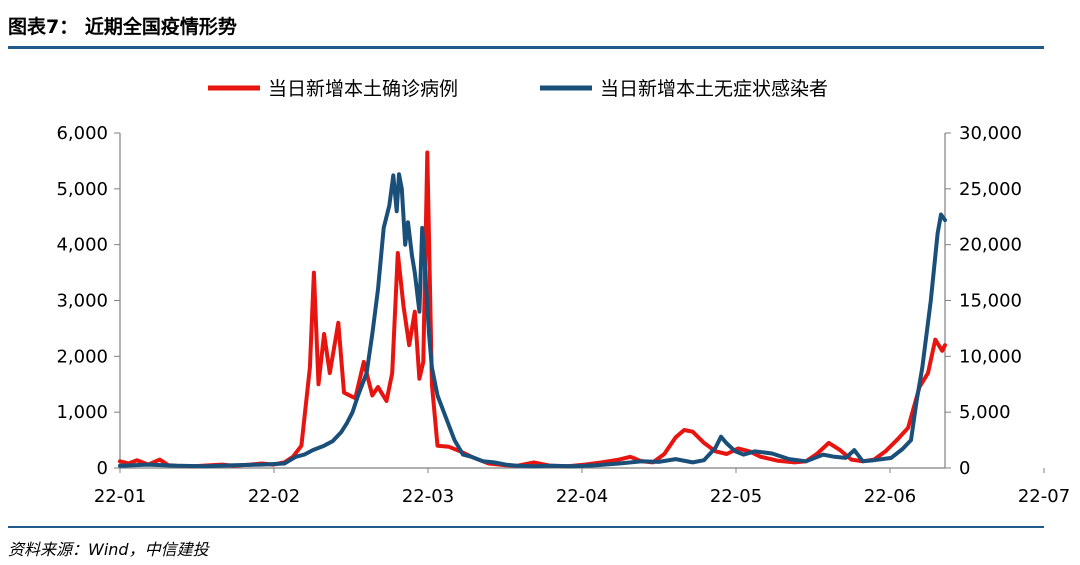 This screenshot has height=565, width=1080. What do you see at coordinates (890, 496) in the screenshot?
I see `x-tick-label: 22-06` at bounding box center [890, 496].